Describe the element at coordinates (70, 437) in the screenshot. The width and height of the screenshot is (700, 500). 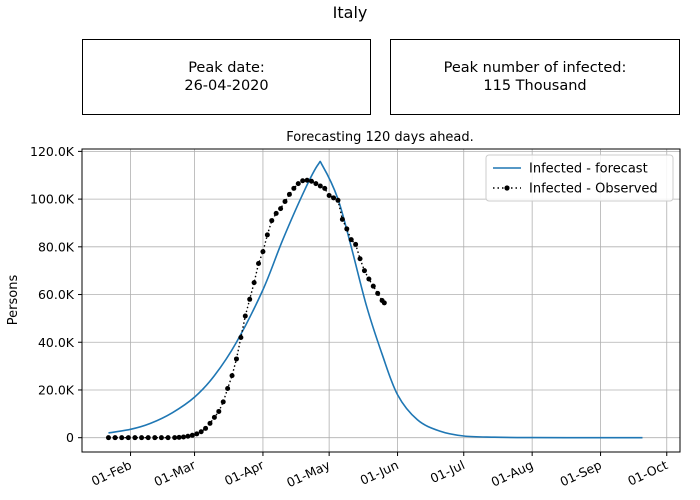
I see `y-tick-label: 0` at that location.